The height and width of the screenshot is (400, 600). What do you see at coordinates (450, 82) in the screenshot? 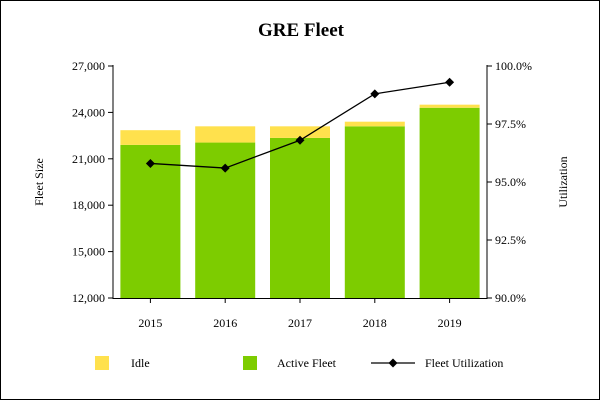
I see `utilization-point-2019` at bounding box center [450, 82].